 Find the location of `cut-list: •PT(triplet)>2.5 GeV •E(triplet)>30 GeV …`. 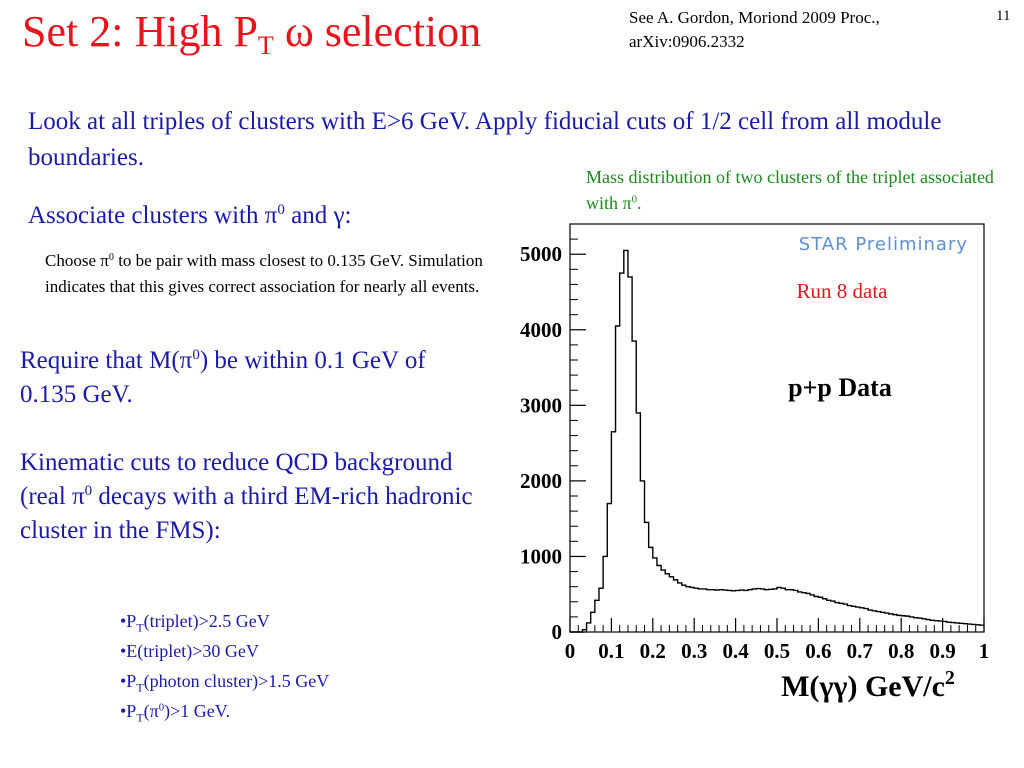

cut-list: •PT(triplet)>2.5 GeV •E(triplet)>30 GeV … is located at coordinates (224, 666).